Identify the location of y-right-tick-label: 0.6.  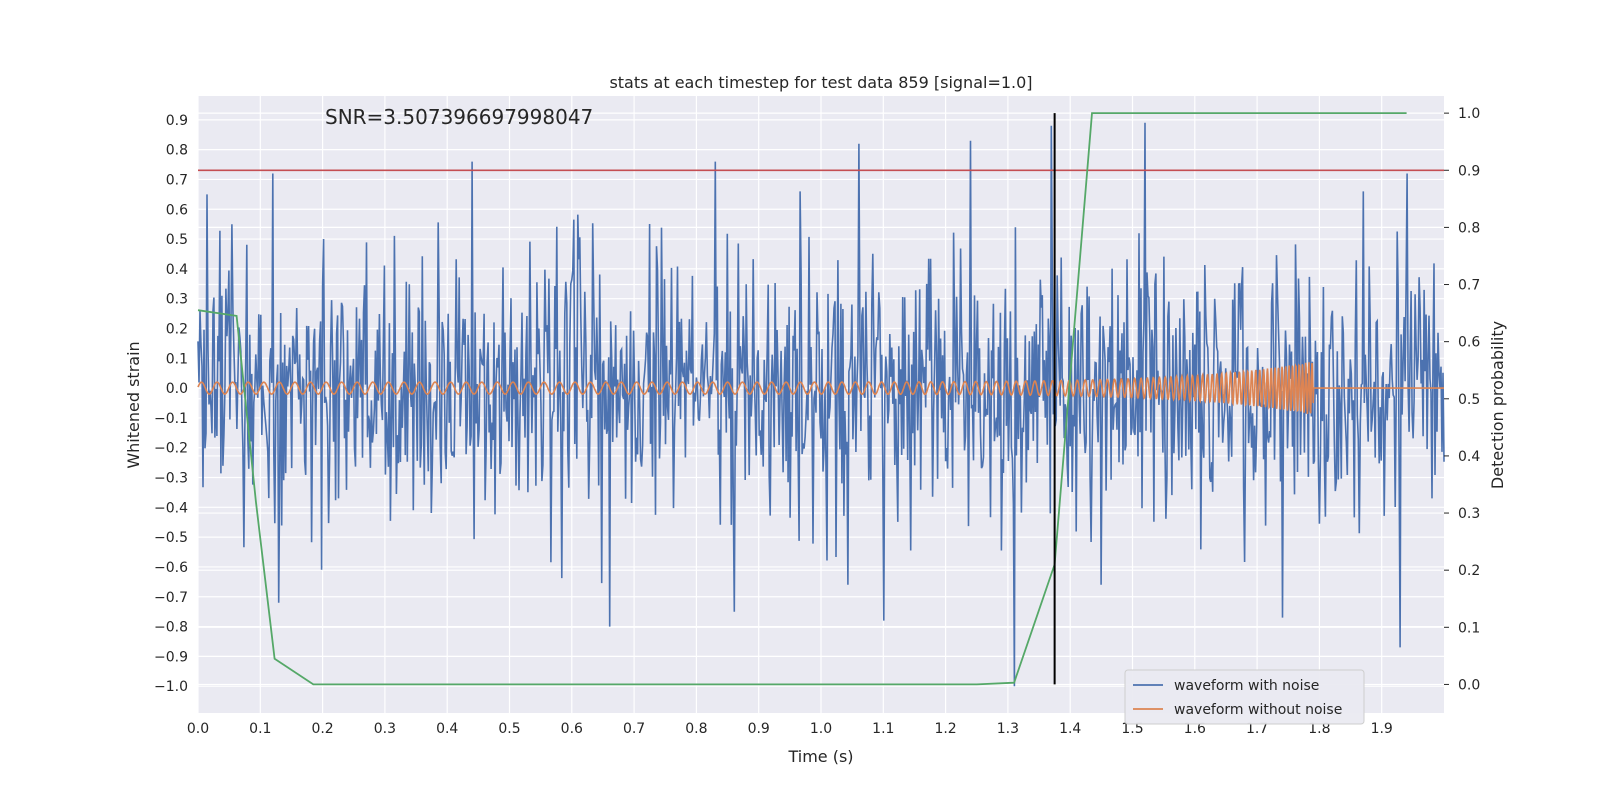
(1469, 343).